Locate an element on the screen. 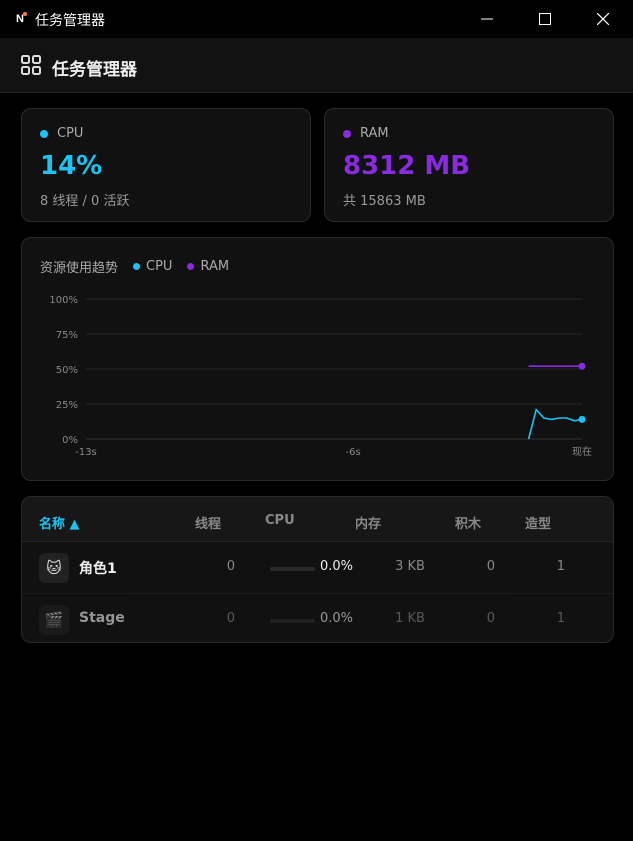 This screenshot has width=633, height=841. x-tick-label: -13s is located at coordinates (86, 452).